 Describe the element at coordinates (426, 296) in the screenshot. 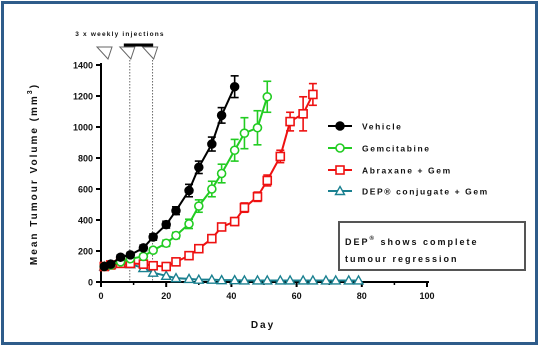

I see `x-tick-label: 100` at that location.